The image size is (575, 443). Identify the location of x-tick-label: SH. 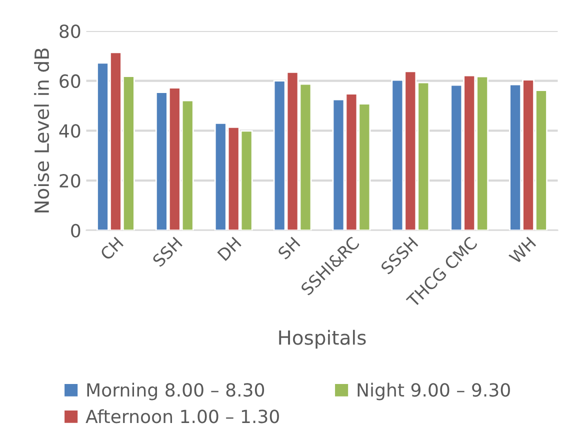
(288, 248).